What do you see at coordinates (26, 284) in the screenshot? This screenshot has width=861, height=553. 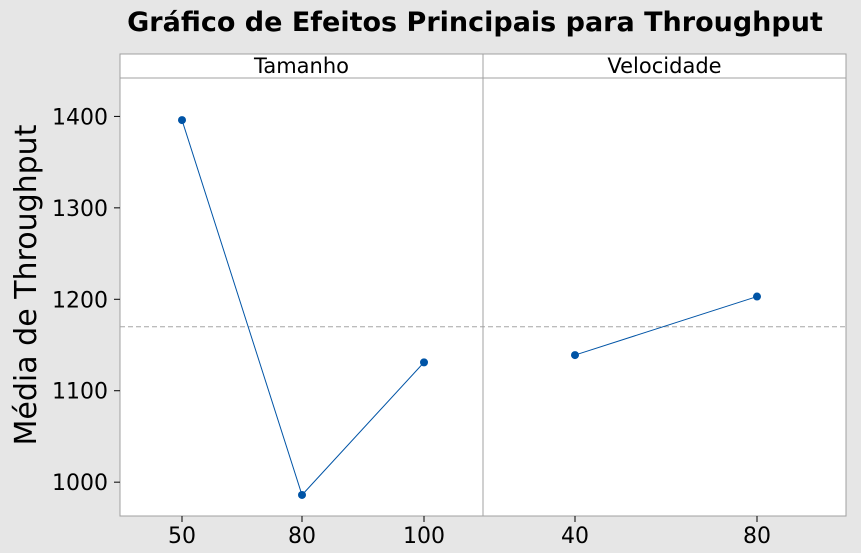 I see `y-axis-label: Média de Throughput` at bounding box center [26, 284].